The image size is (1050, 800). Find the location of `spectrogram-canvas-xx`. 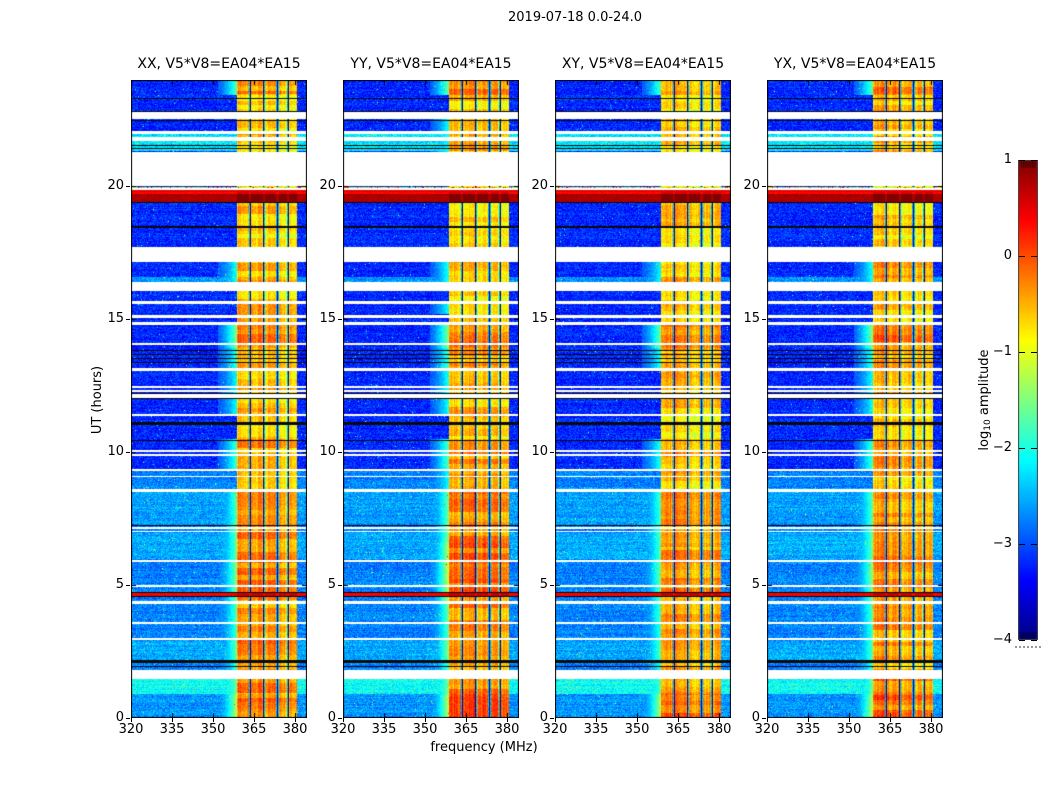

spectrogram-canvas-xx is located at coordinates (219, 399).